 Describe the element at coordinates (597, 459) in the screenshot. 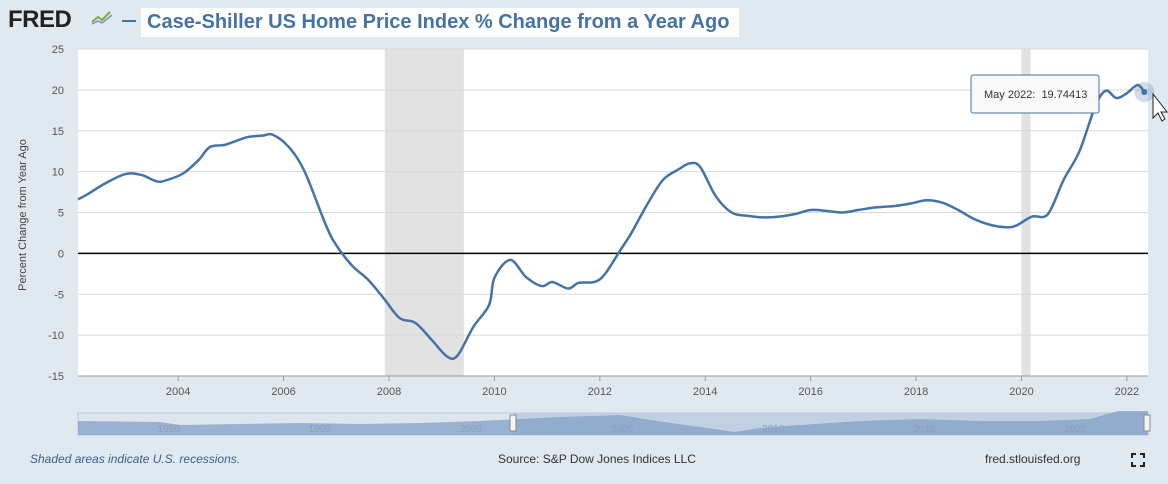

I see `source-text: Source: S&P Dow Jones Indices LLC` at that location.